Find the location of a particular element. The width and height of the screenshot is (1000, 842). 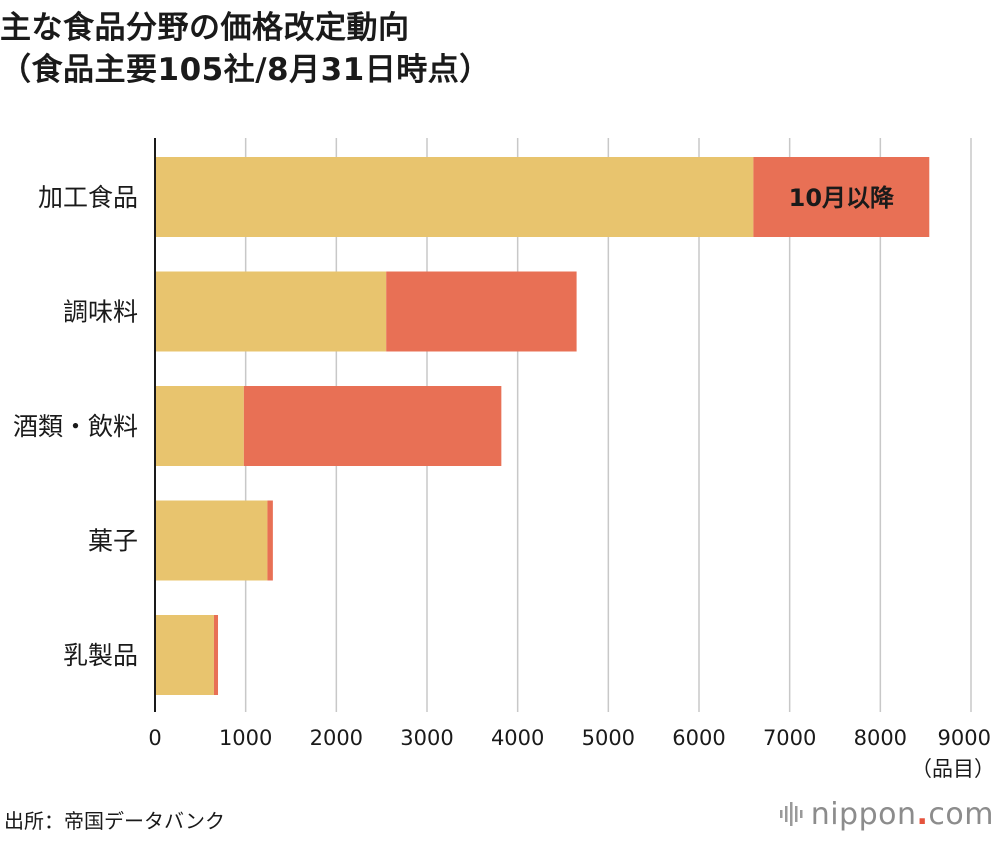

x-axis-unit-label: （品目） is located at coordinates (953, 769).